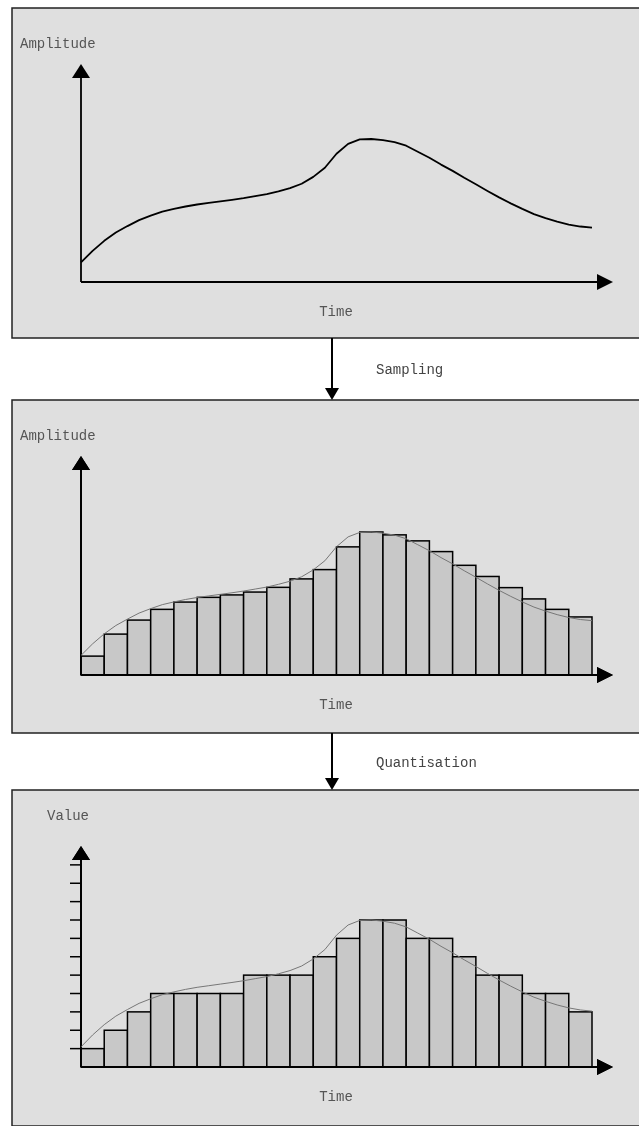 This screenshot has width=639, height=1126. Describe the element at coordinates (410, 370) in the screenshot. I see `text: Sampling` at that location.